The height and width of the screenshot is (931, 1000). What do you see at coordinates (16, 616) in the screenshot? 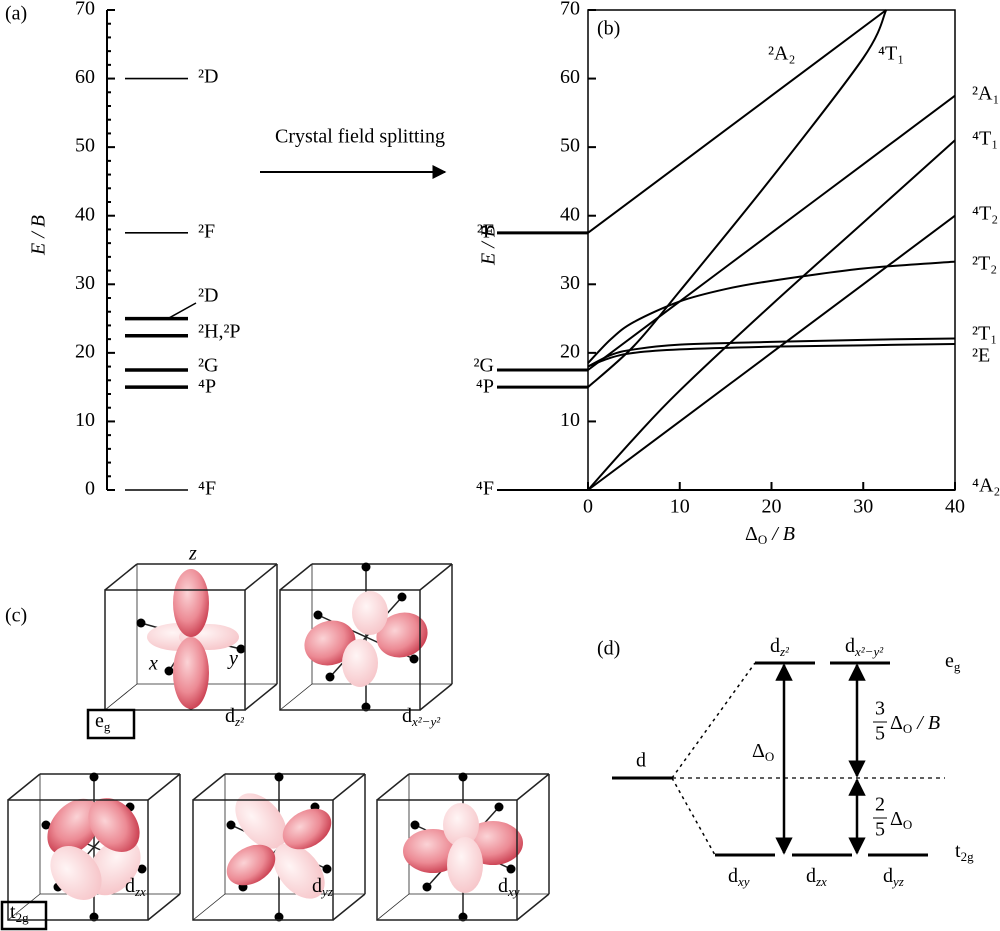
I see `panel-label: (c)` at bounding box center [16, 616].